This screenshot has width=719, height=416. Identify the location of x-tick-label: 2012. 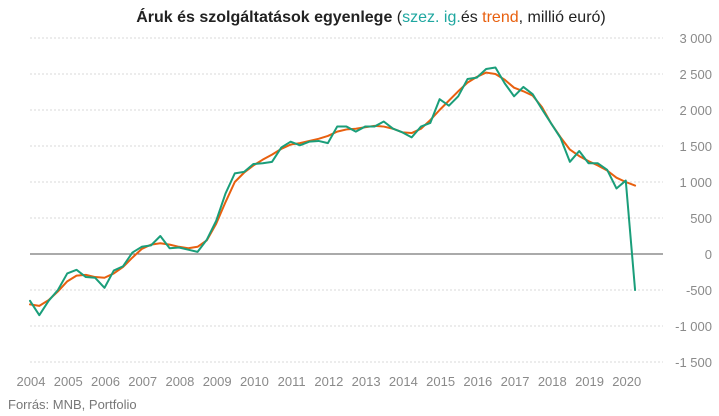
(328, 381).